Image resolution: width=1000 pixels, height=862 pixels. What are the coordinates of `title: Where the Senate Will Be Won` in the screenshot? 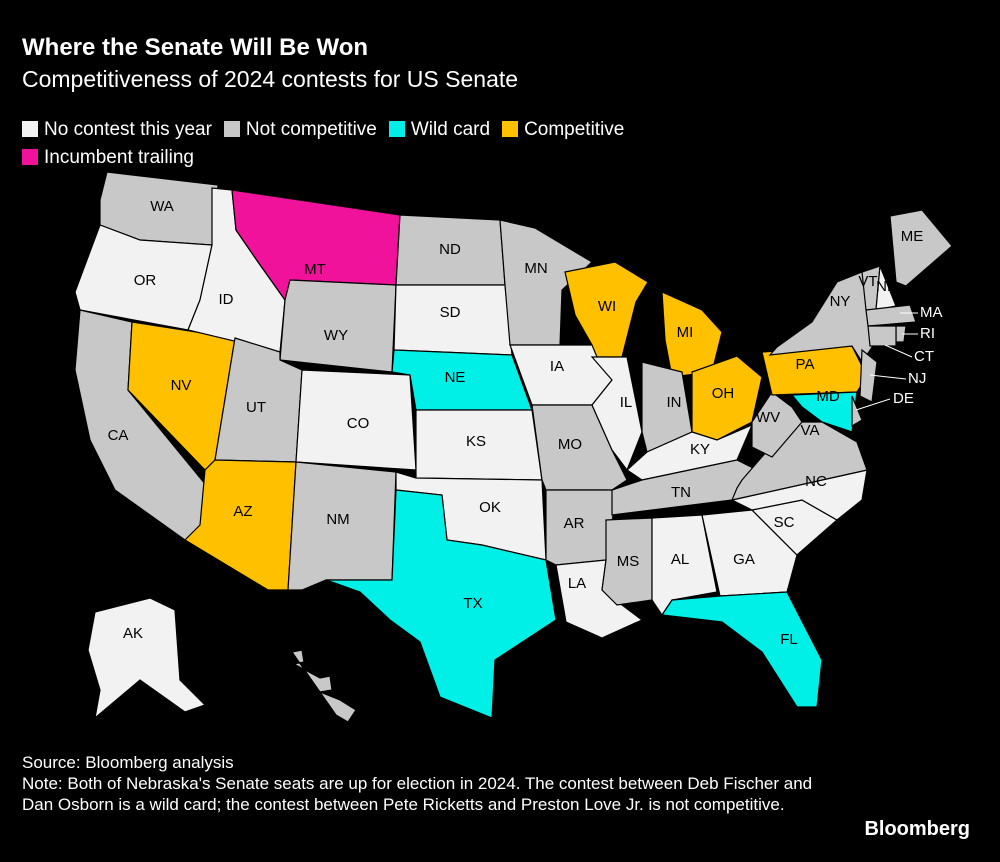 It's located at (195, 47).